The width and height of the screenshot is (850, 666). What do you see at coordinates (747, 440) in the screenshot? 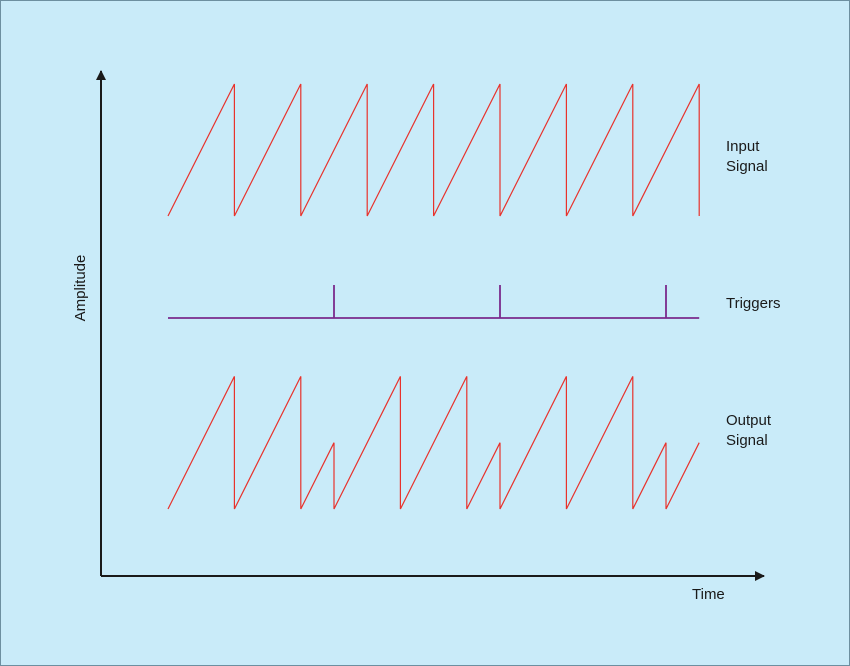
I see `output-signal-label-line2: Signal` at bounding box center [747, 440].